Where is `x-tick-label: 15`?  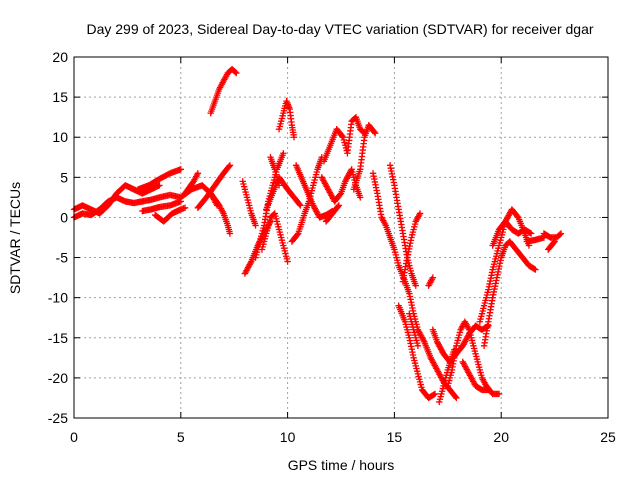 x-tick-label: 15 is located at coordinates (395, 437).